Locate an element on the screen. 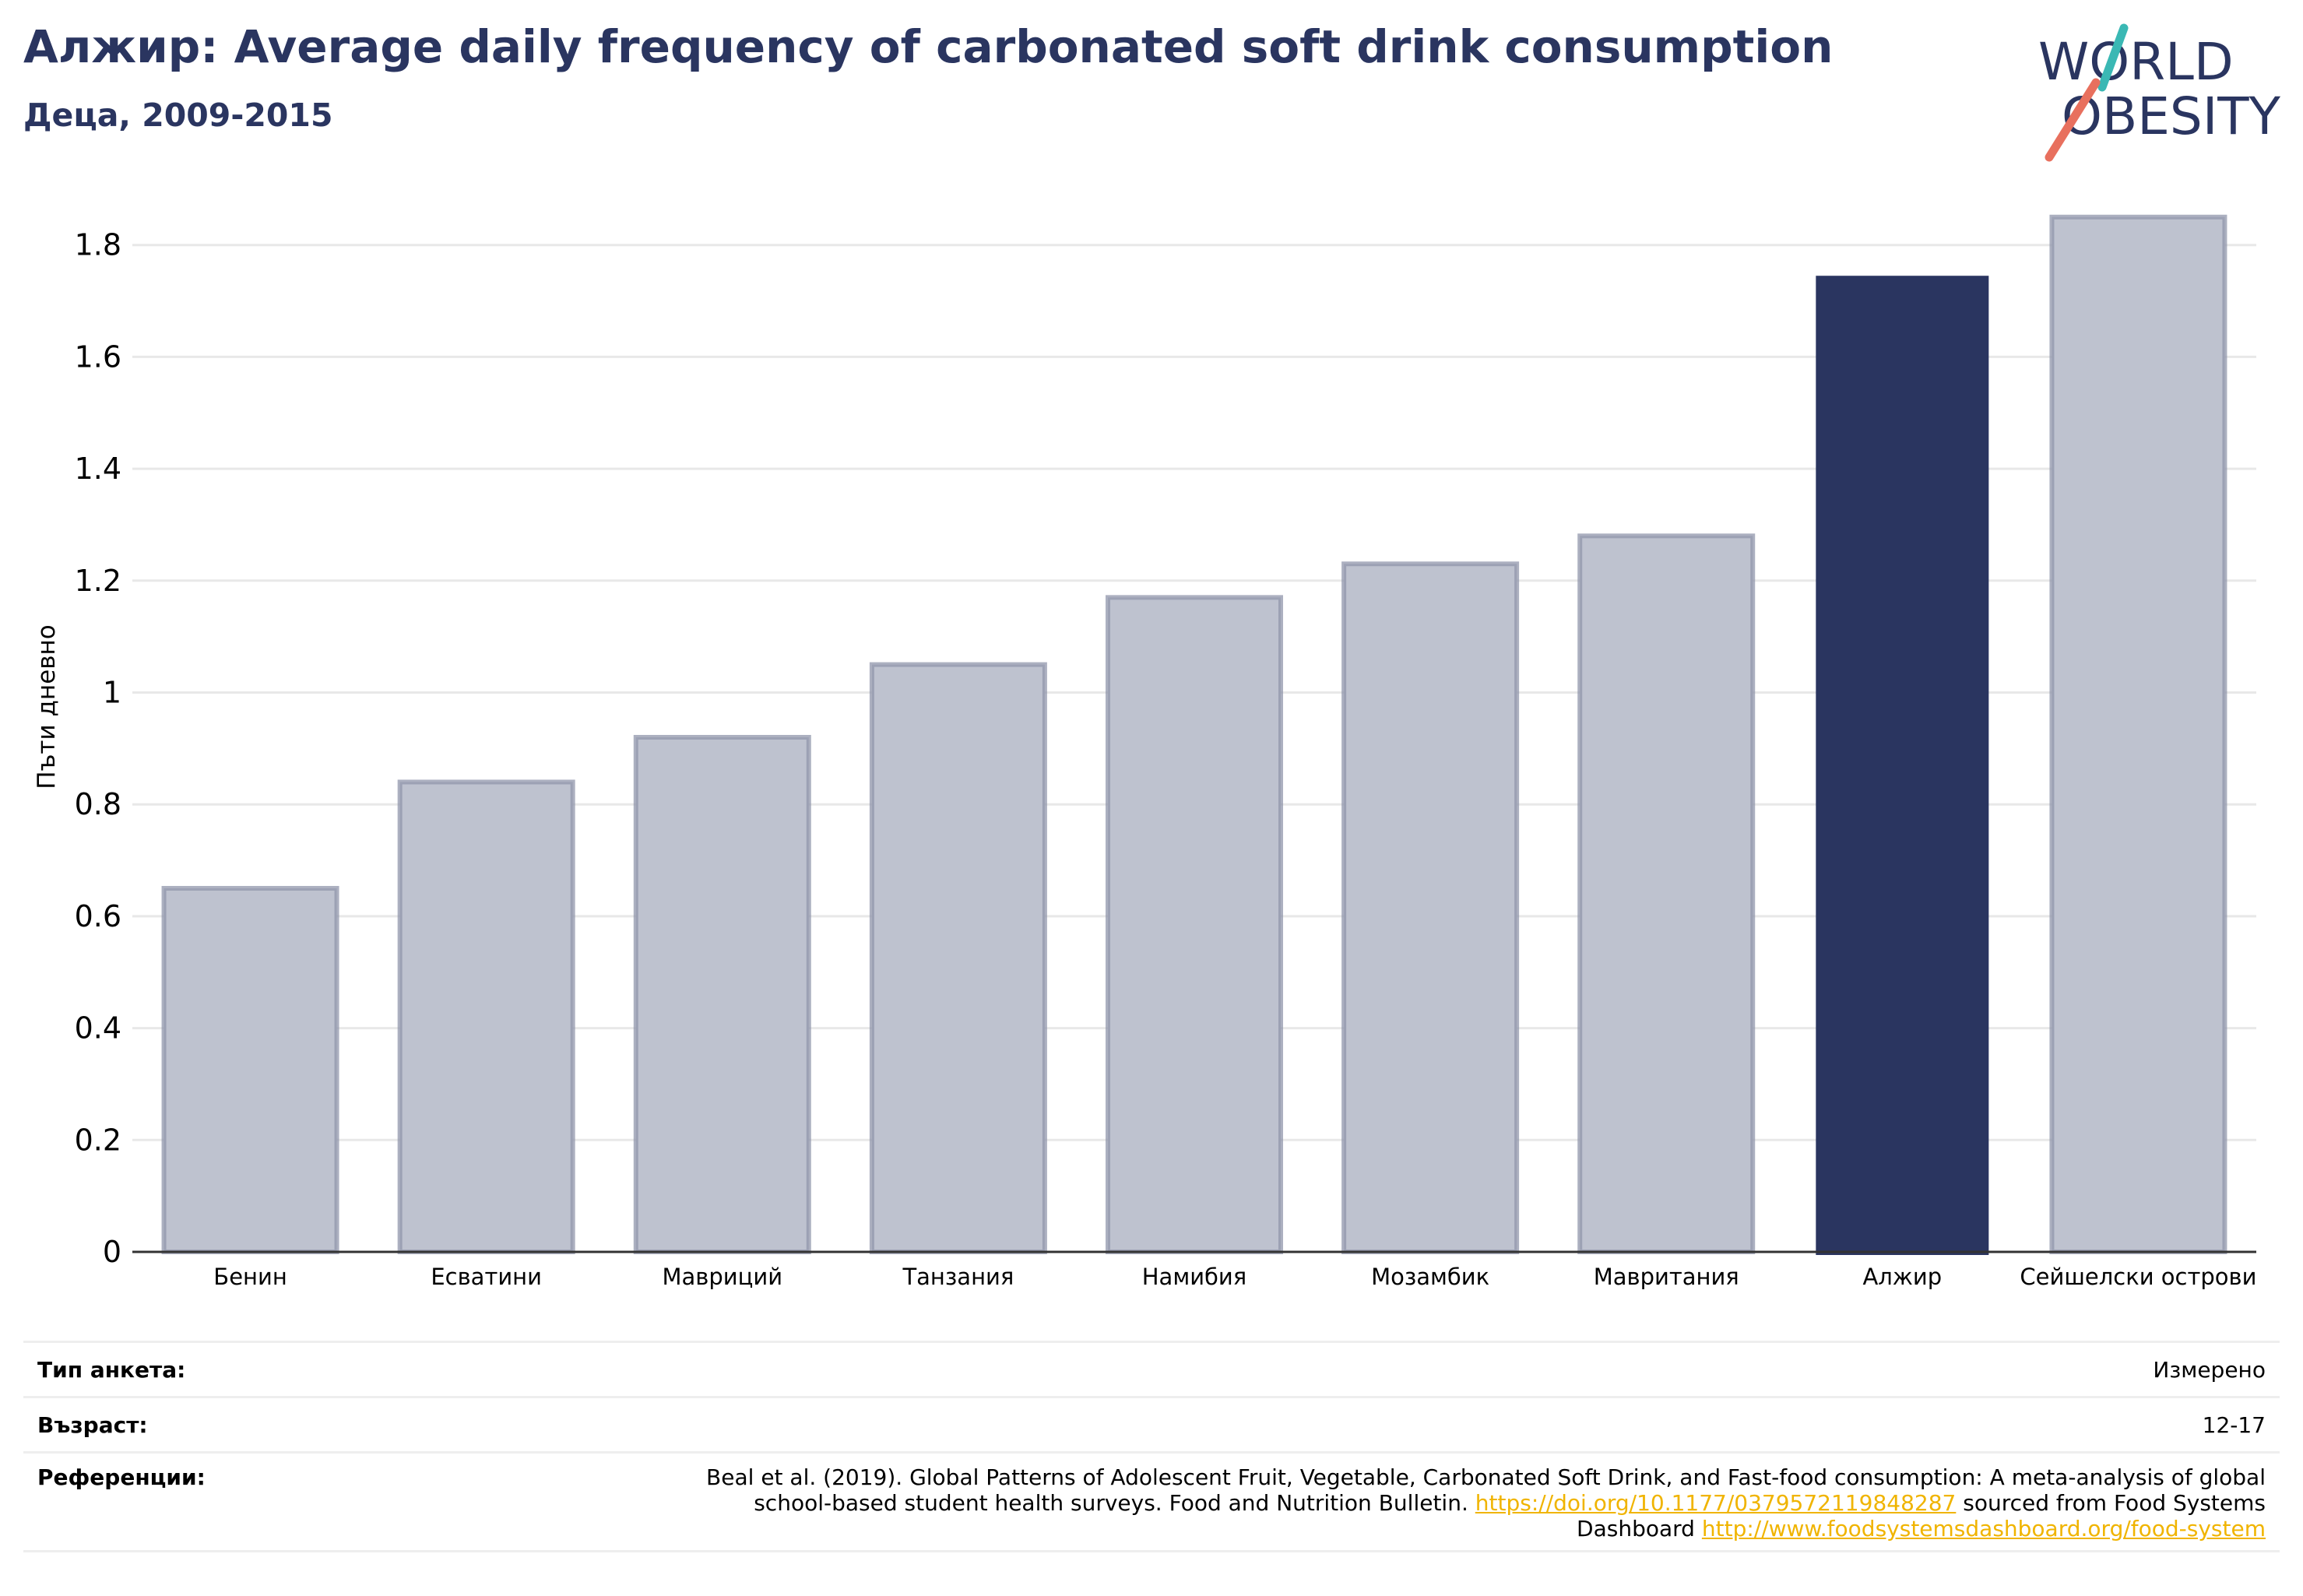 The height and width of the screenshot is (1596, 2303). x-tick-label: Мавритания is located at coordinates (1667, 1277).